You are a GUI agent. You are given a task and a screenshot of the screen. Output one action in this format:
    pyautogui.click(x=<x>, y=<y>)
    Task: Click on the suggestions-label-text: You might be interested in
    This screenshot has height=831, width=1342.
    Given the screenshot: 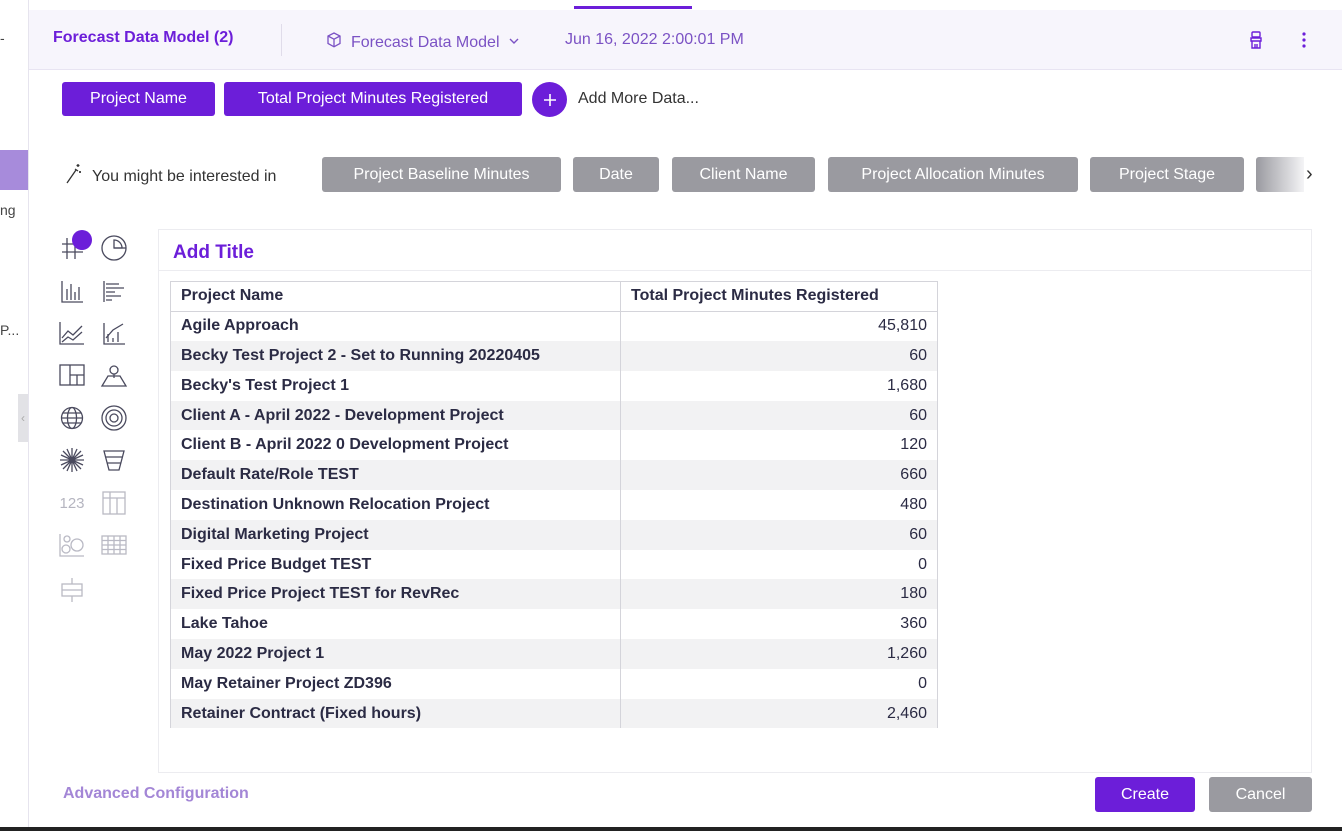 What is the action you would take?
    pyautogui.click(x=184, y=176)
    